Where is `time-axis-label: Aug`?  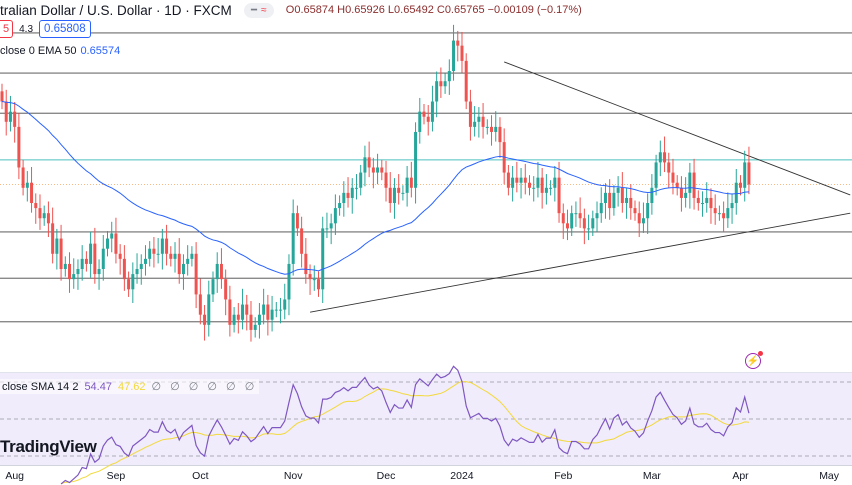 time-axis-label: Aug is located at coordinates (14, 476).